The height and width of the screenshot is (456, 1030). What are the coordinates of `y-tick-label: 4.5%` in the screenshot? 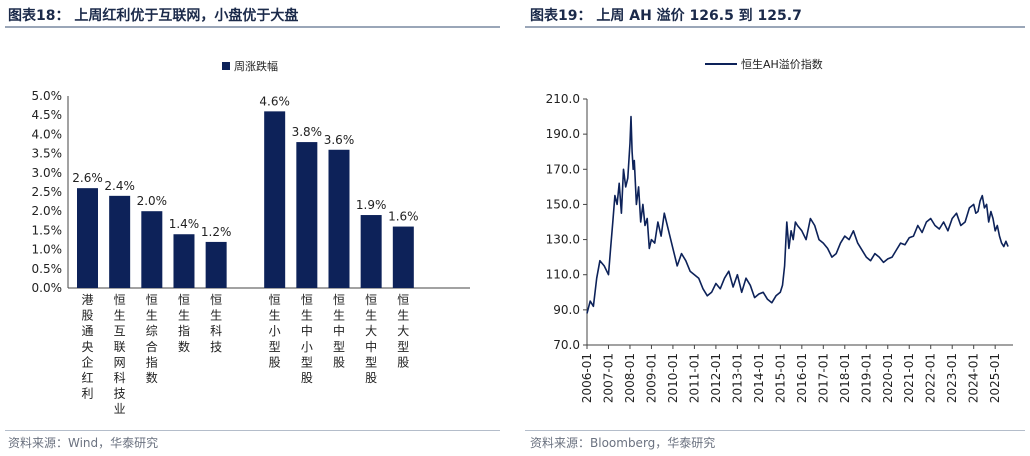 It's located at (47, 115).